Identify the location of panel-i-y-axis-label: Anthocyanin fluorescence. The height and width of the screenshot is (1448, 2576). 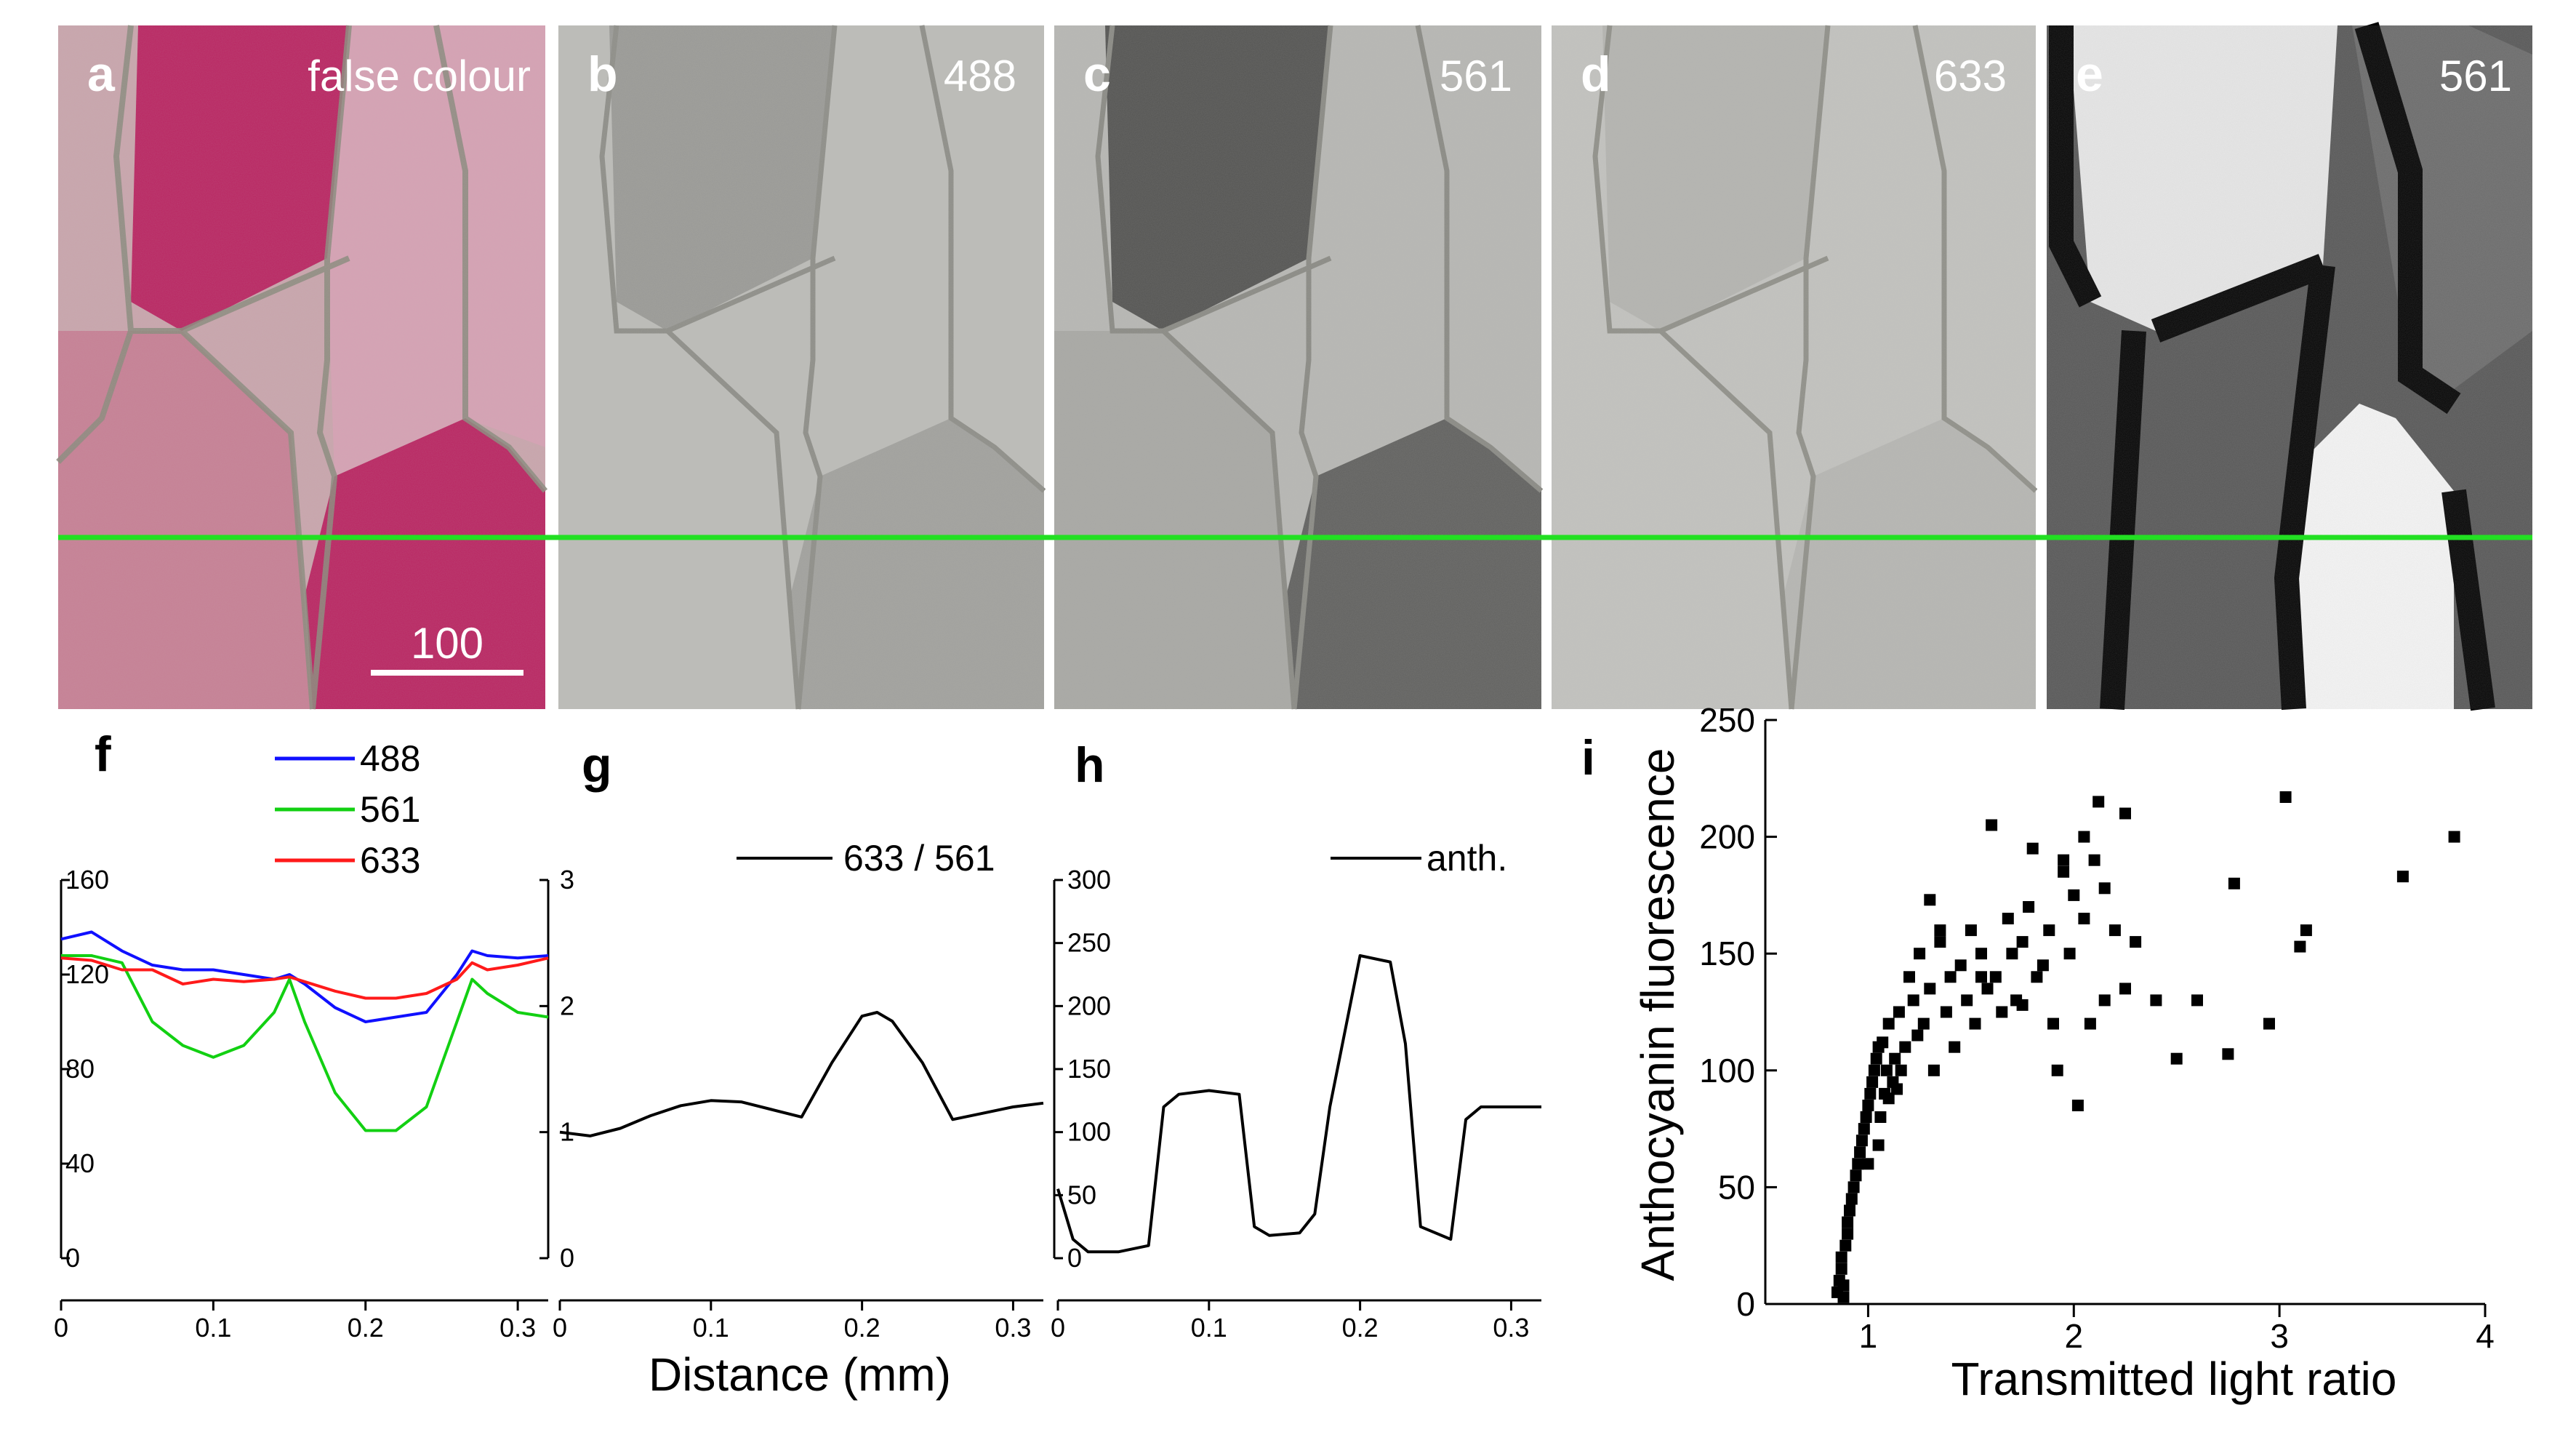
(1658, 1014).